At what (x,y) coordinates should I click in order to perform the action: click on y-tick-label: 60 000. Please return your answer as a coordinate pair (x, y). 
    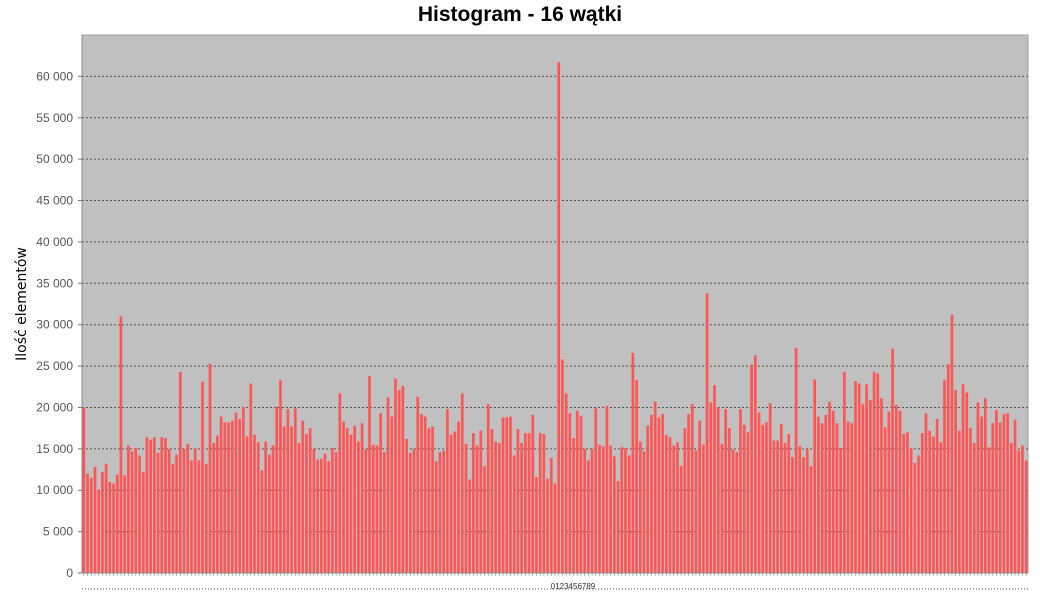
    Looking at the image, I should click on (54, 76).